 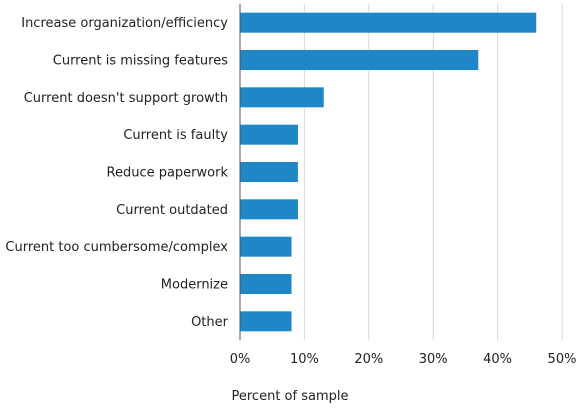 I want to click on category-label: Current outdated, so click(x=172, y=210).